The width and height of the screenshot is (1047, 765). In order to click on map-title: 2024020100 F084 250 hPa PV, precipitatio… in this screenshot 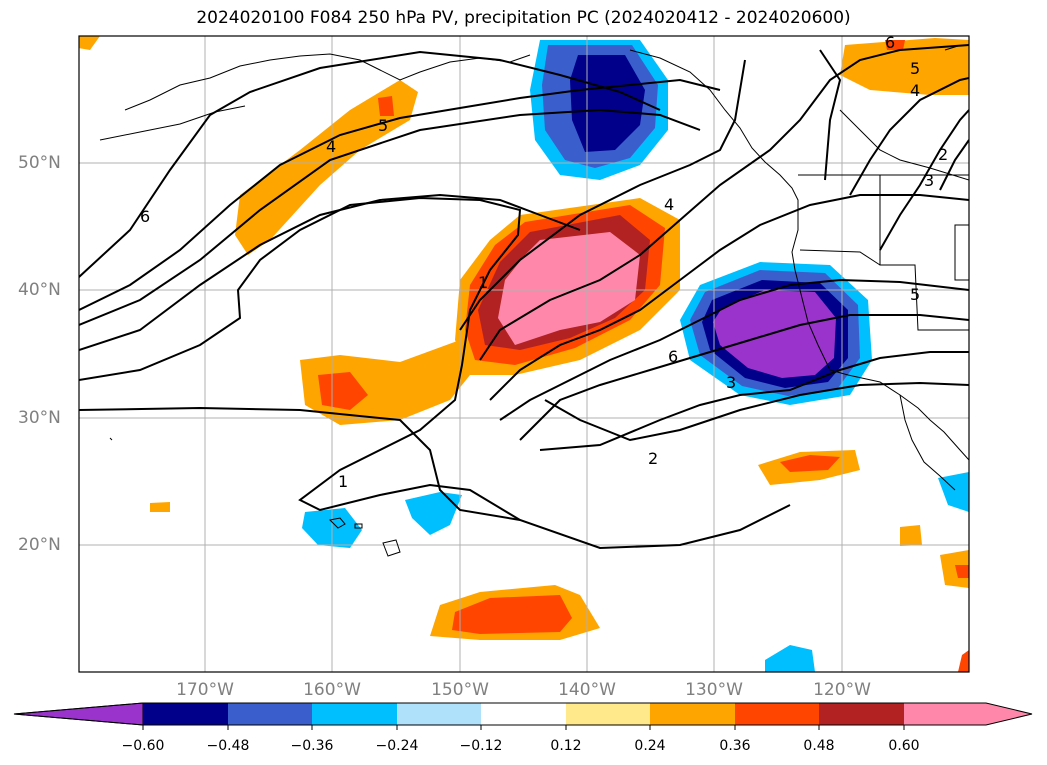, I will do `click(523, 18)`.